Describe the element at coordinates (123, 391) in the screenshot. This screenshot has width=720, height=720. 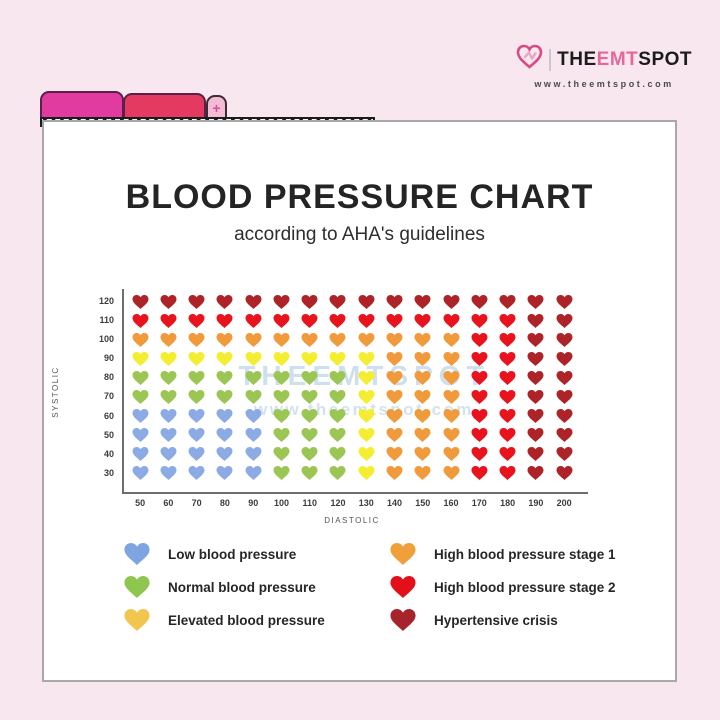
I see `y-axis-line` at that location.